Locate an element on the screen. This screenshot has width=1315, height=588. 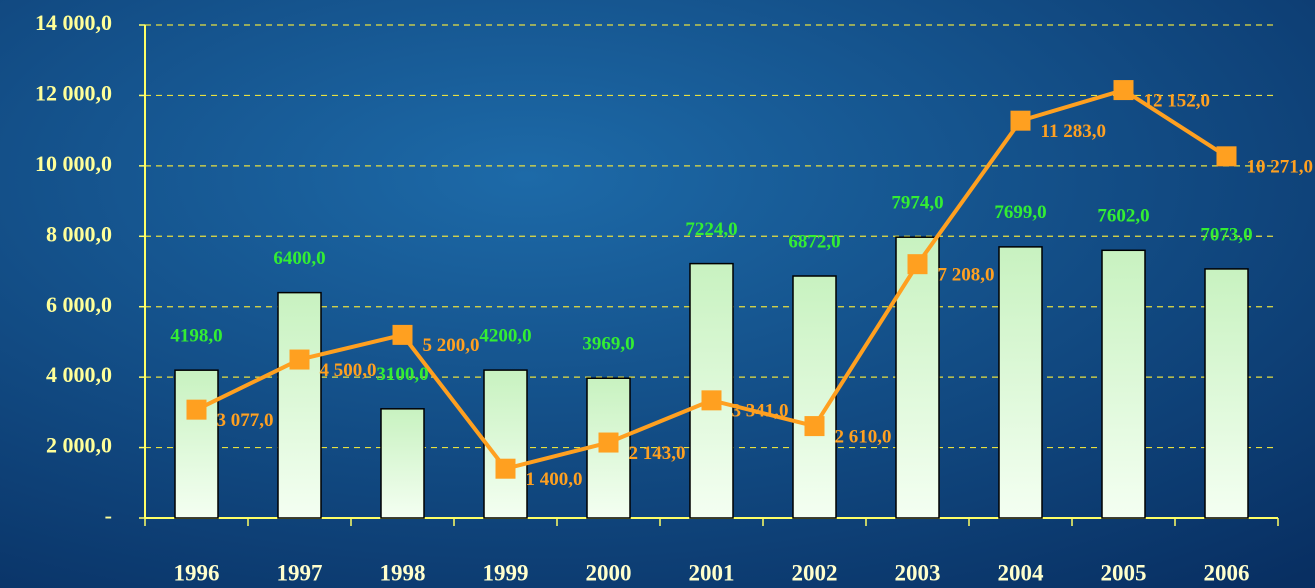
line-value-label: 10 271,0 is located at coordinates (1280, 167).